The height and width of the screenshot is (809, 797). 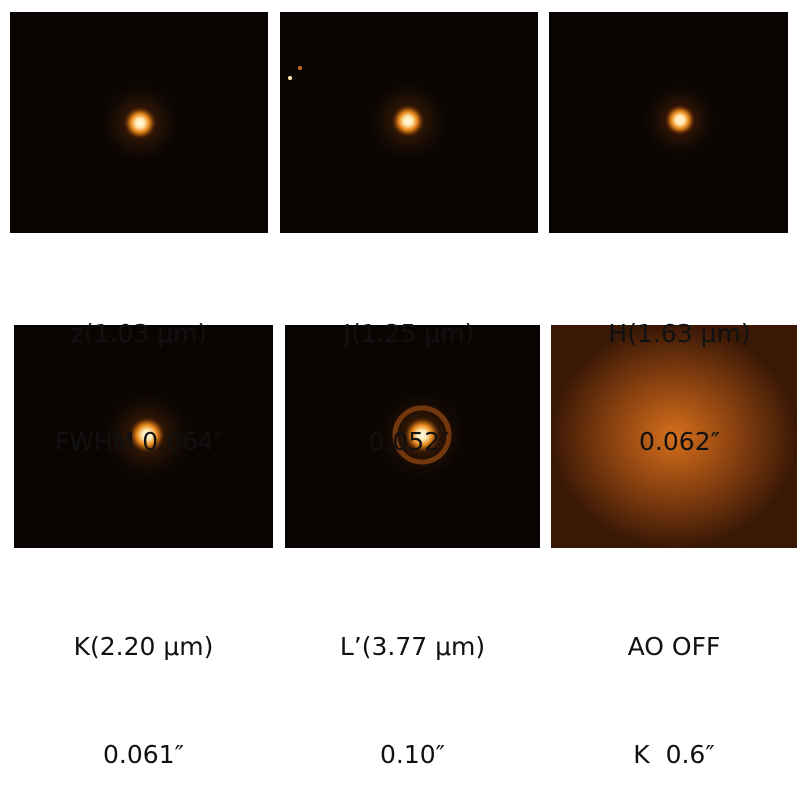 I want to click on image-z, so click(x=139, y=122).